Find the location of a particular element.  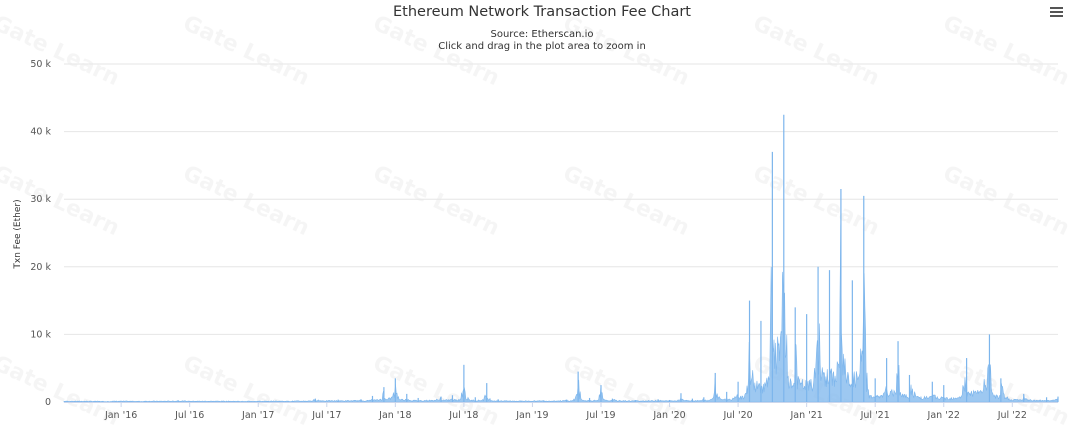

hamburger-menu-icon is located at coordinates (1056, 12).